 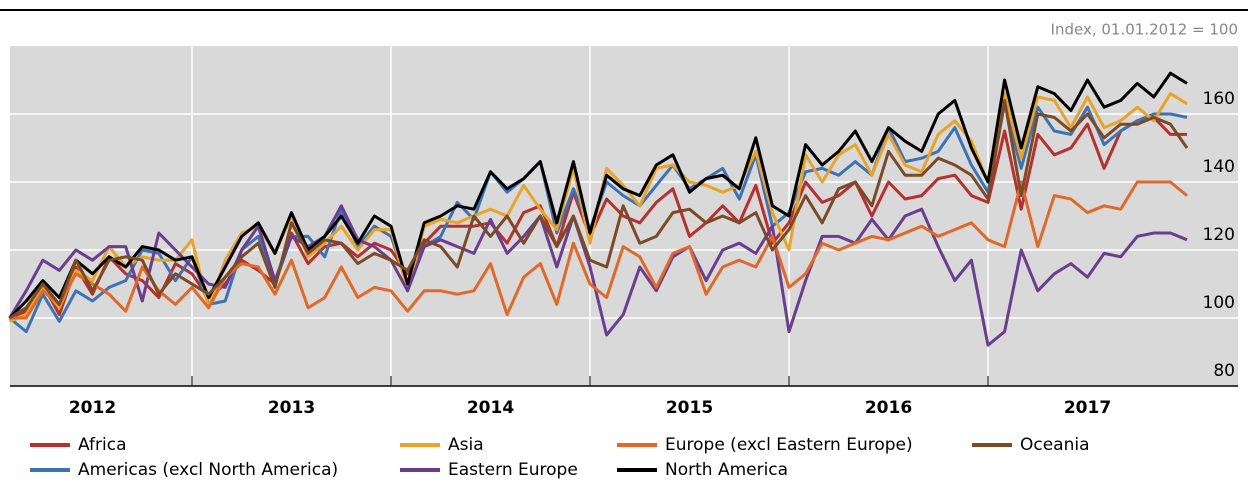 I want to click on x-tick-label: 2013, so click(x=291, y=408).